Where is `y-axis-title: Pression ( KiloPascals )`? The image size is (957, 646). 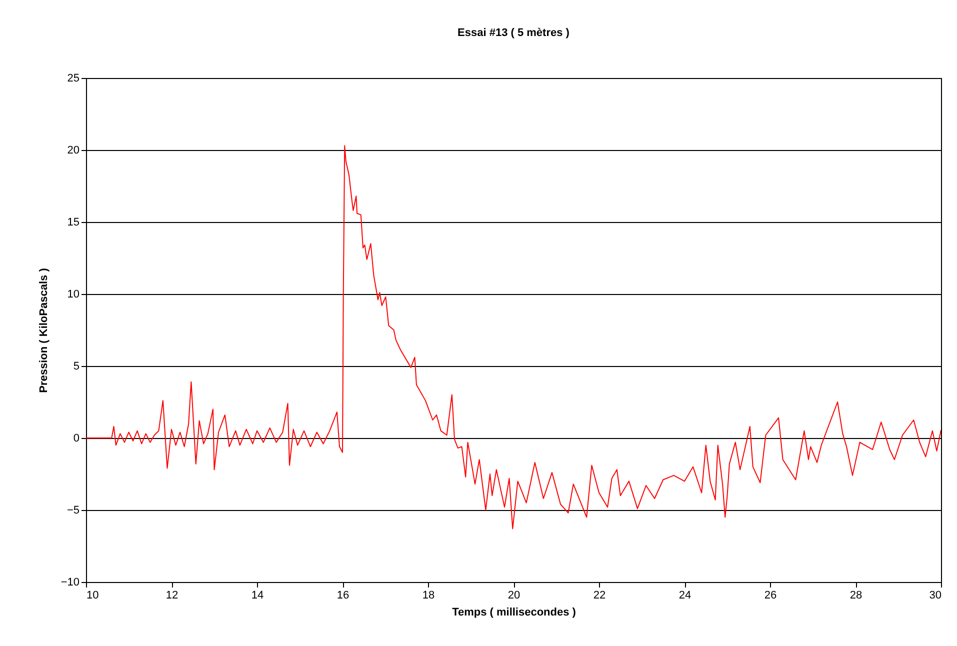 y-axis-title: Pression ( KiloPascals ) is located at coordinates (44, 330).